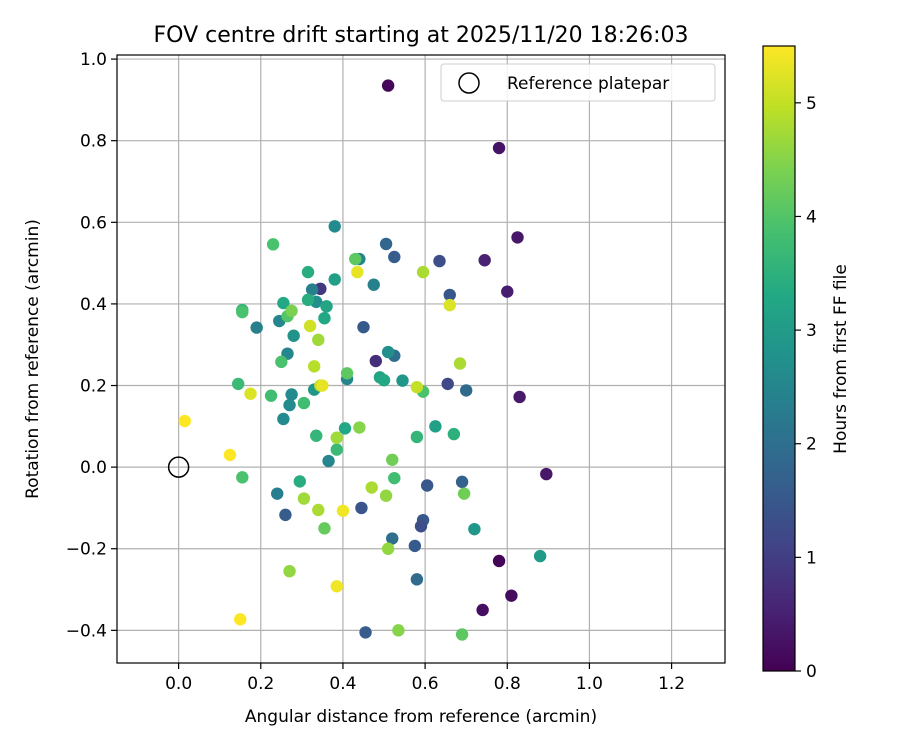 The width and height of the screenshot is (900, 750). Describe the element at coordinates (86, 631) in the screenshot. I see `y-tick-label: −0.4` at that location.